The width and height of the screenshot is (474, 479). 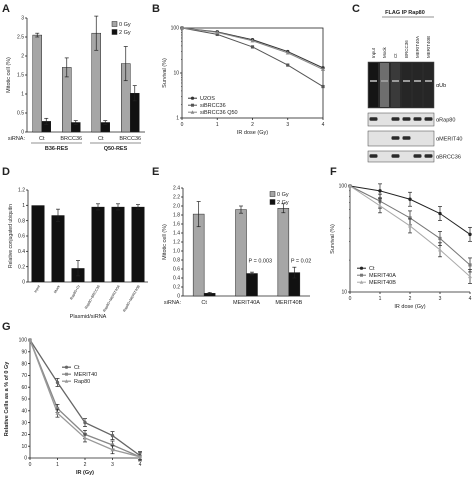 What do you see at coordinates (156, 9) in the screenshot?
I see `panel-label-b: B` at bounding box center [156, 9].